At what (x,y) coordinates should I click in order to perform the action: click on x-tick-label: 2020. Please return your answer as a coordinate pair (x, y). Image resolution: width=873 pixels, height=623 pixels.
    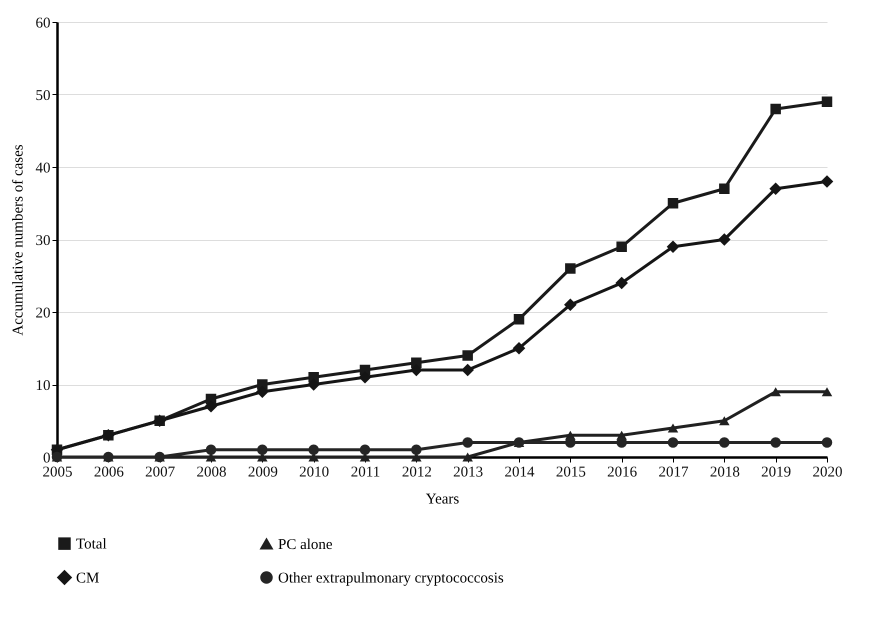
    Looking at the image, I should click on (827, 472).